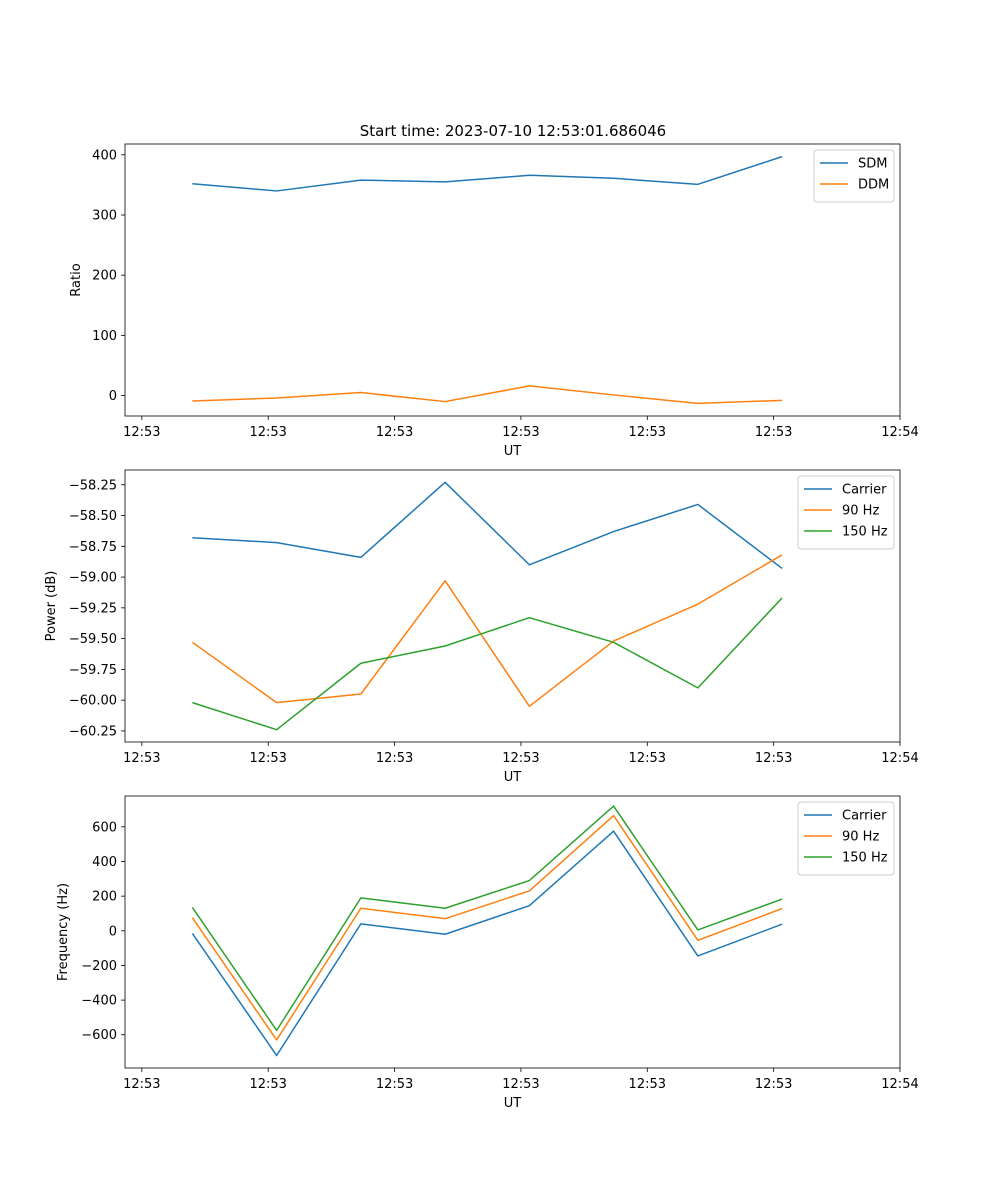 The width and height of the screenshot is (1000, 1200). Describe the element at coordinates (99, 966) in the screenshot. I see `y-tick-label: −200` at that location.